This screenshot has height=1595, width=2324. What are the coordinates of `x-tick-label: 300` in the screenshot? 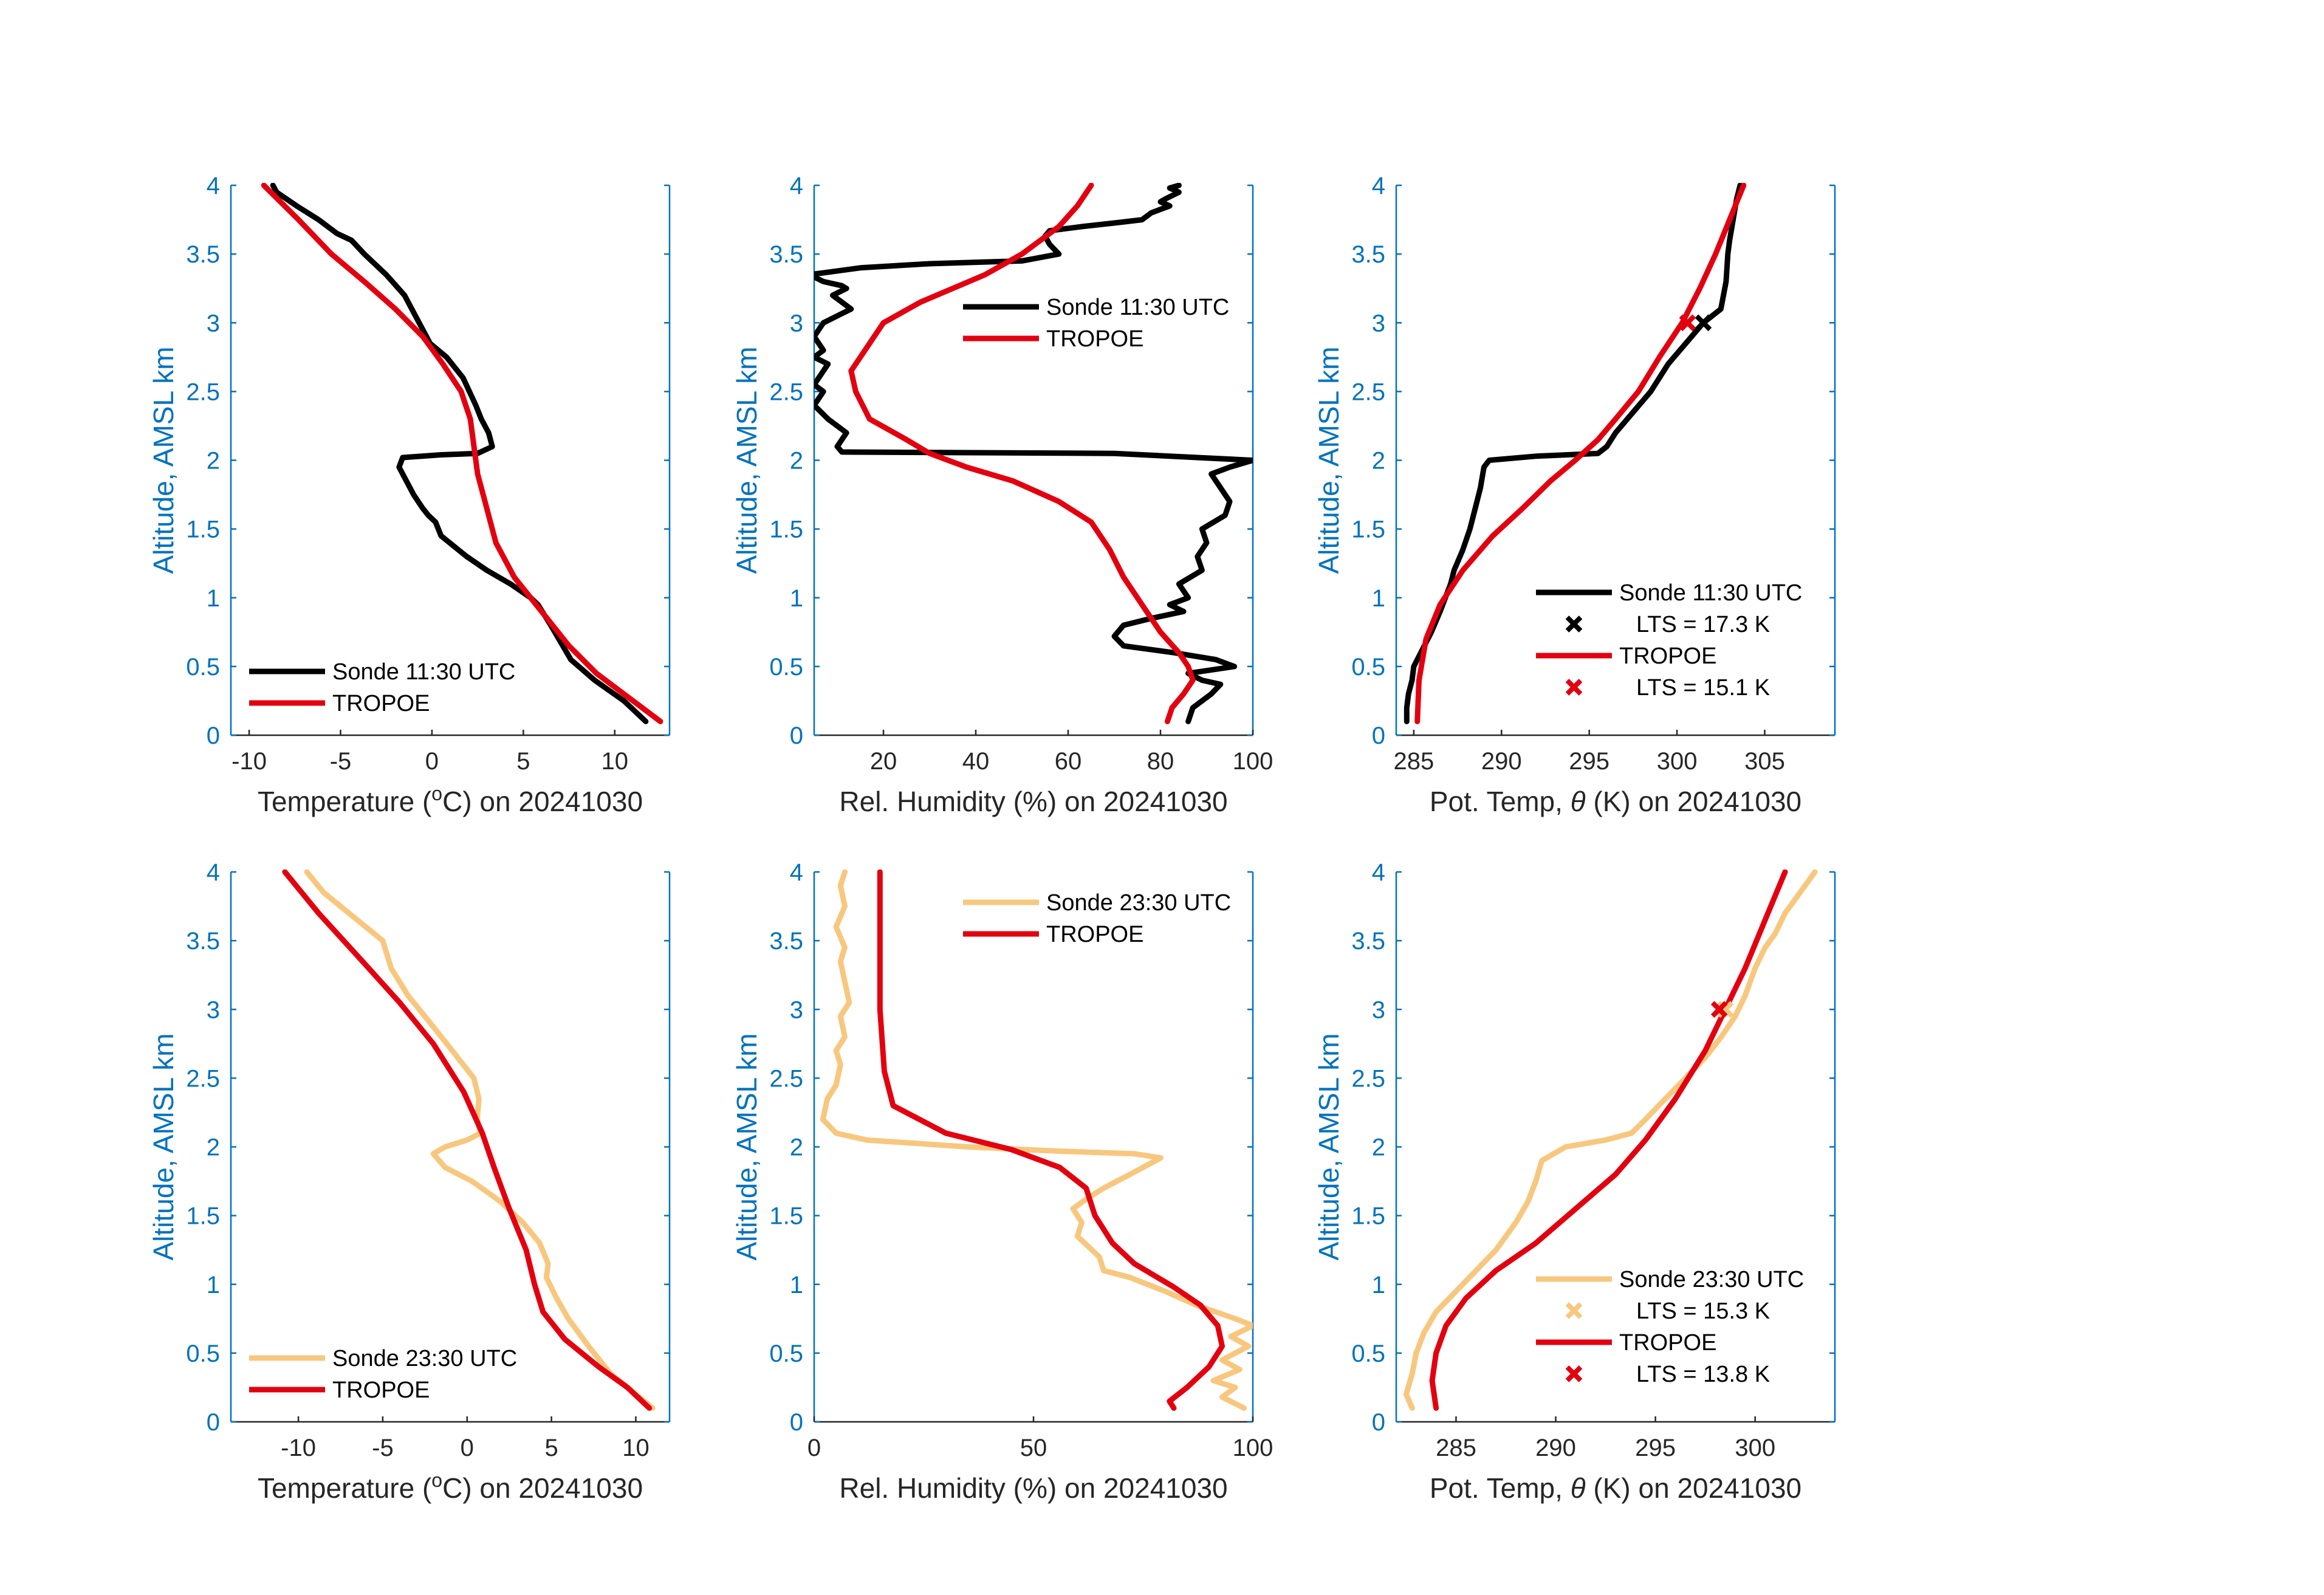 It's located at (1755, 1448).